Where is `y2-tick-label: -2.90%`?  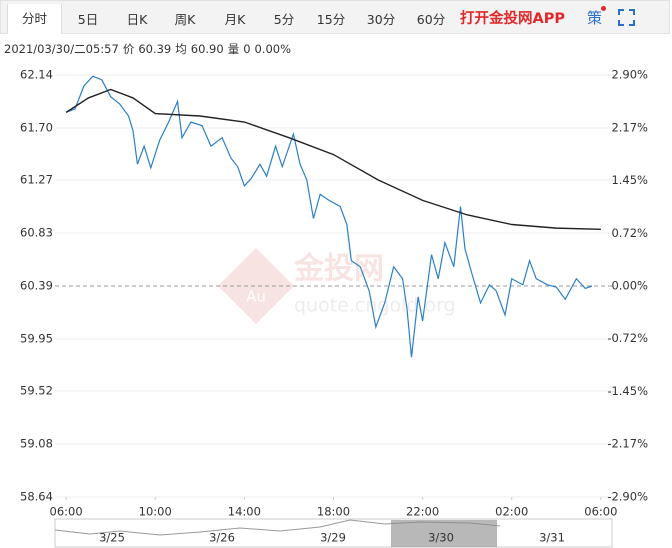
y2-tick-label: -2.90% is located at coordinates (627, 497).